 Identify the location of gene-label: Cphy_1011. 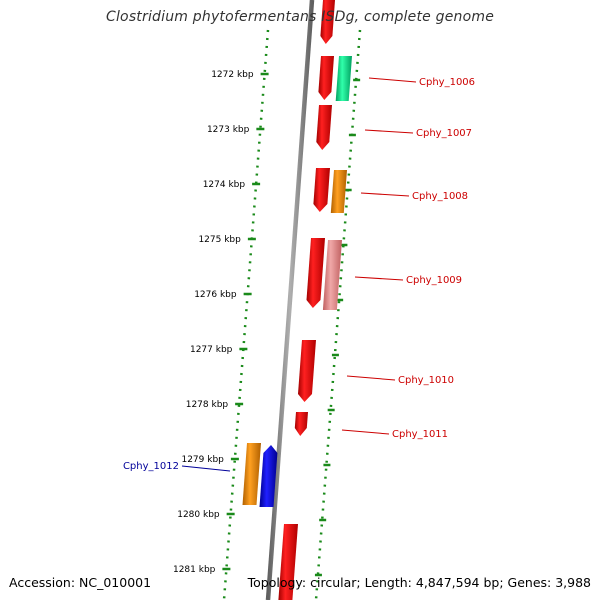
(420, 434).